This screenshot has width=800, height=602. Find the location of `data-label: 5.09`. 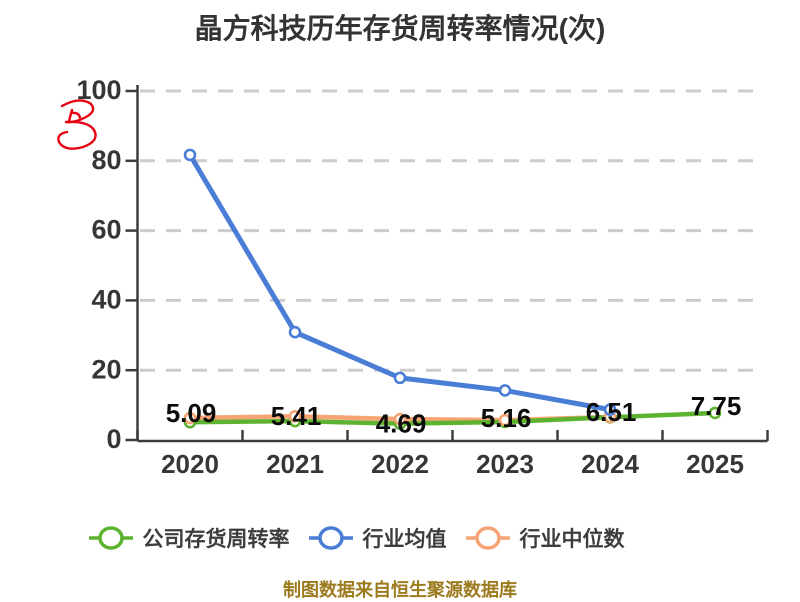

data-label: 5.09 is located at coordinates (191, 413).